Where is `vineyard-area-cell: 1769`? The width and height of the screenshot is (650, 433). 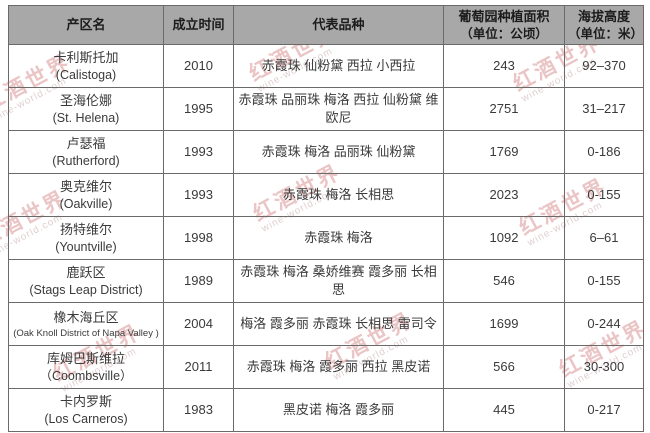 vineyard-area-cell: 1769 is located at coordinates (504, 152).